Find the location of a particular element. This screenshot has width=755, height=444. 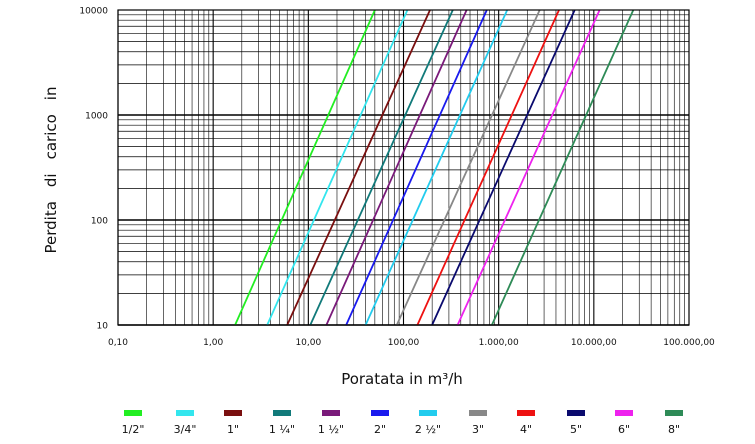

x-tick-label: 10,00 is located at coordinates (308, 343).